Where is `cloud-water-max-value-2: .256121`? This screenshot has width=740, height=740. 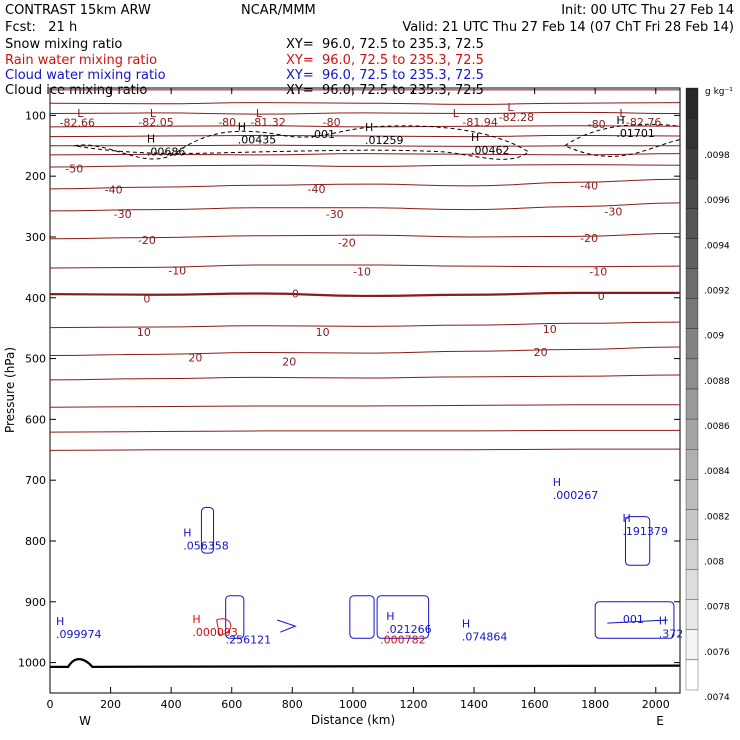 cloud-water-max-value-2: .256121 is located at coordinates (249, 640).